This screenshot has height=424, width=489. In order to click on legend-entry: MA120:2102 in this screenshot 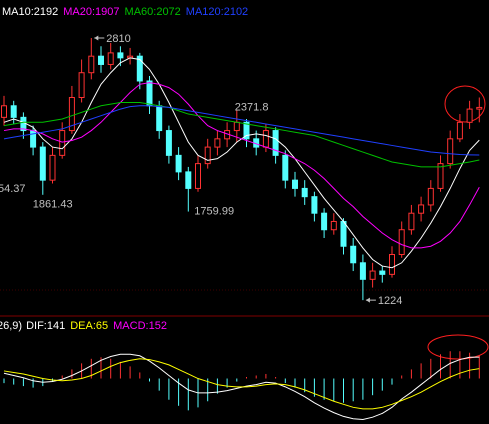, I will do `click(217, 12)`.